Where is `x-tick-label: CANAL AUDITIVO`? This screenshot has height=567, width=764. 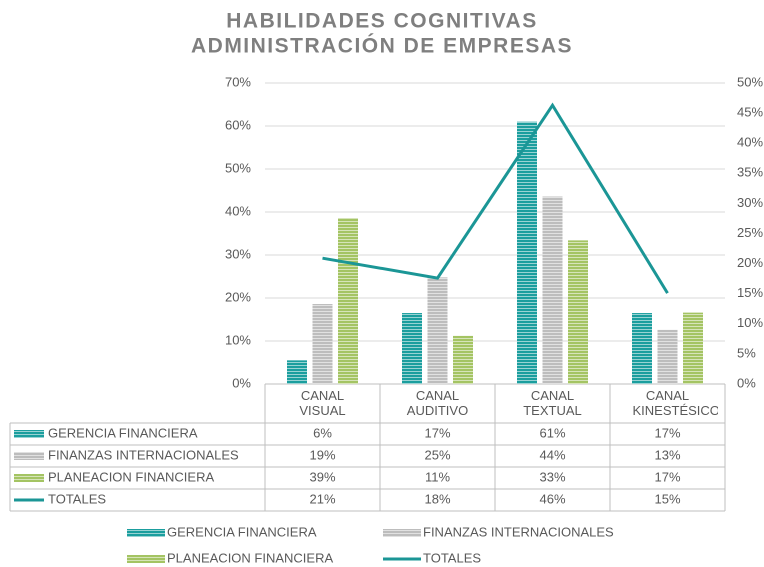 x-tick-label: CANAL AUDITIVO is located at coordinates (437, 403).